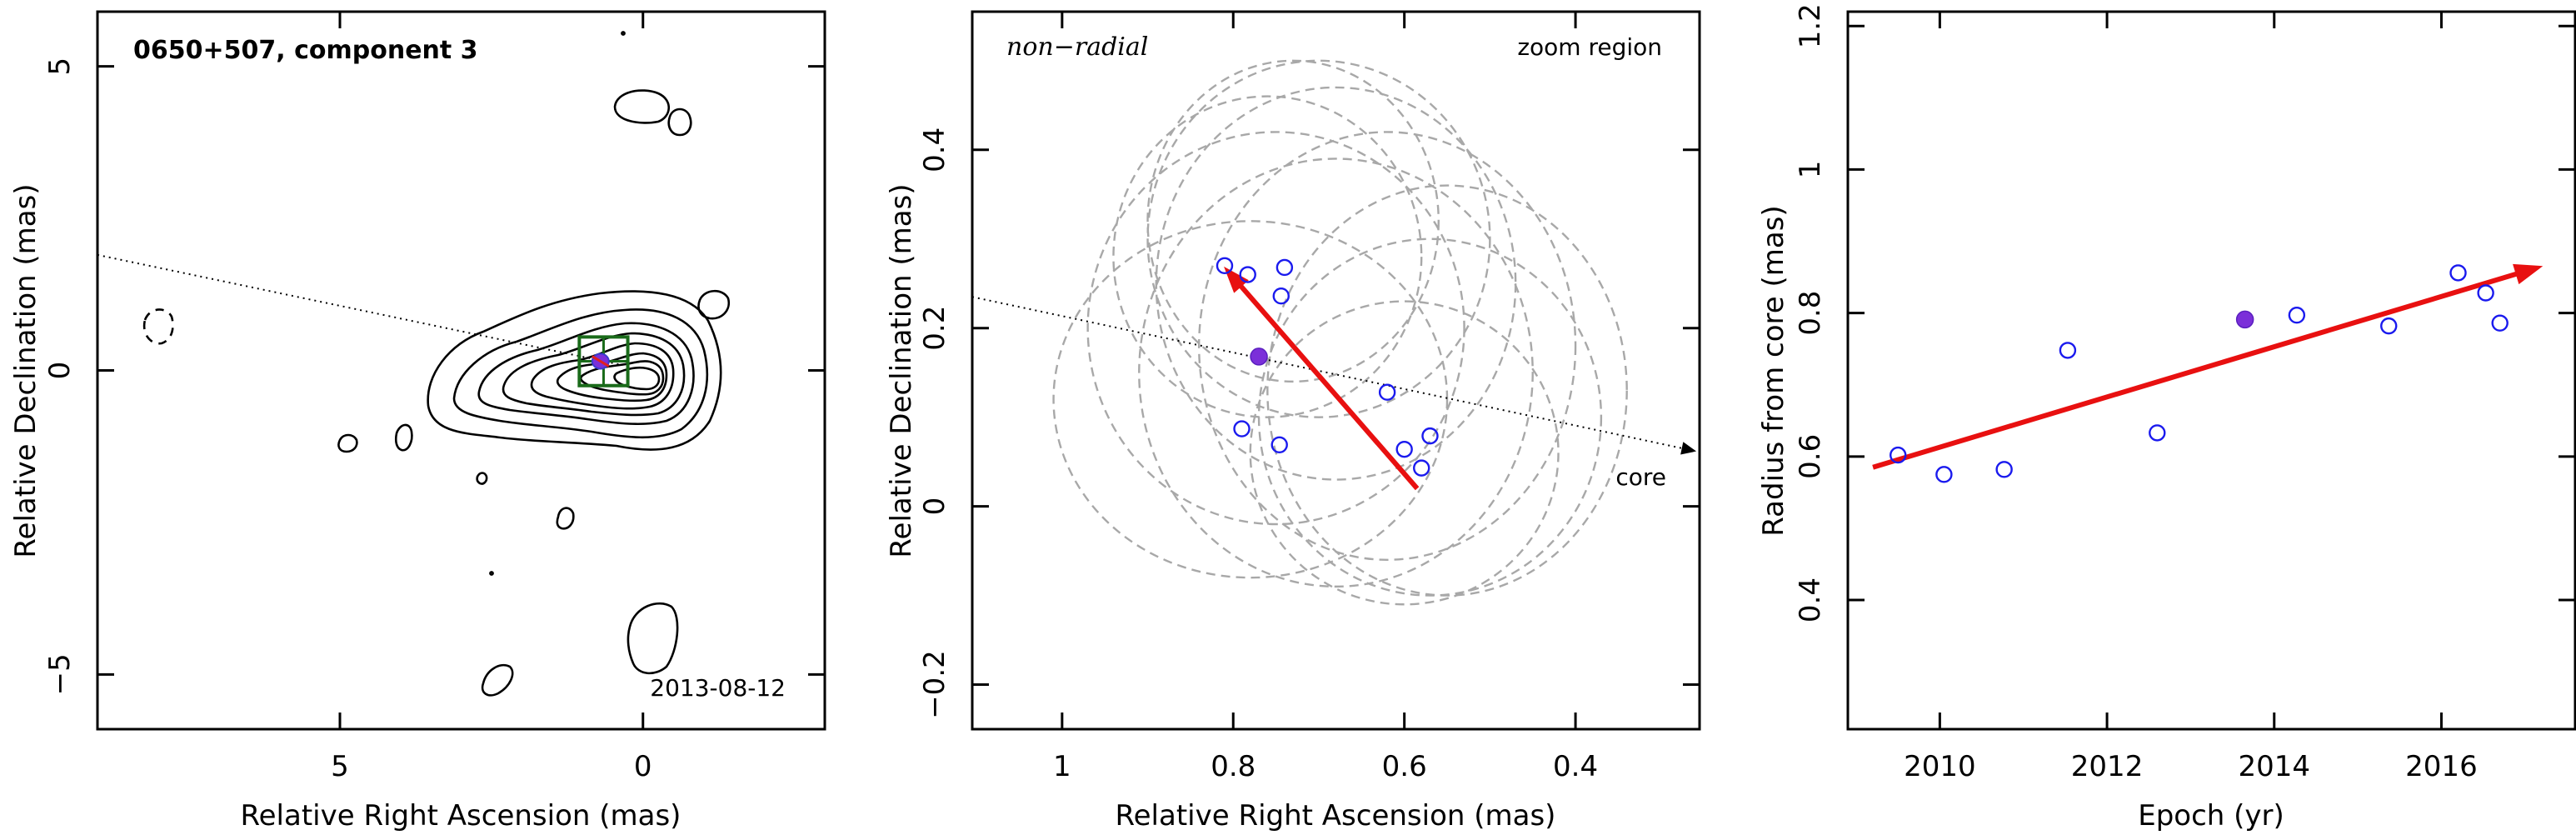 This screenshot has width=2576, height=840. Describe the element at coordinates (2441, 766) in the screenshot. I see `x-tick-label: 2016` at that location.